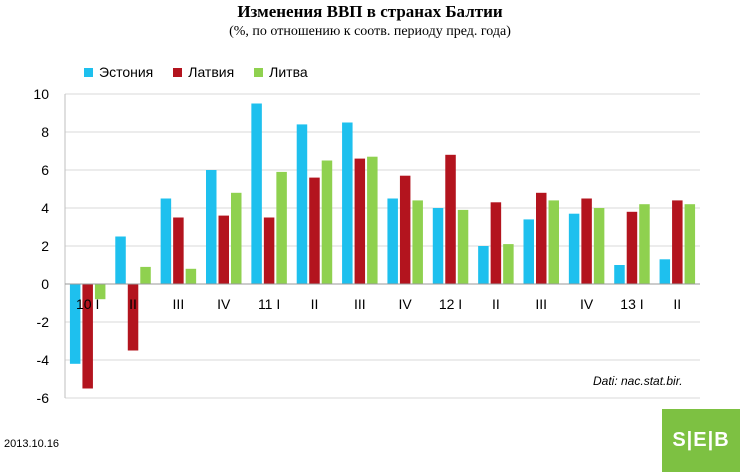 Image resolution: width=740 pixels, height=472 pixels. Describe the element at coordinates (211, 72) in the screenshot. I see `legend-label-latvia: Латвия` at that location.